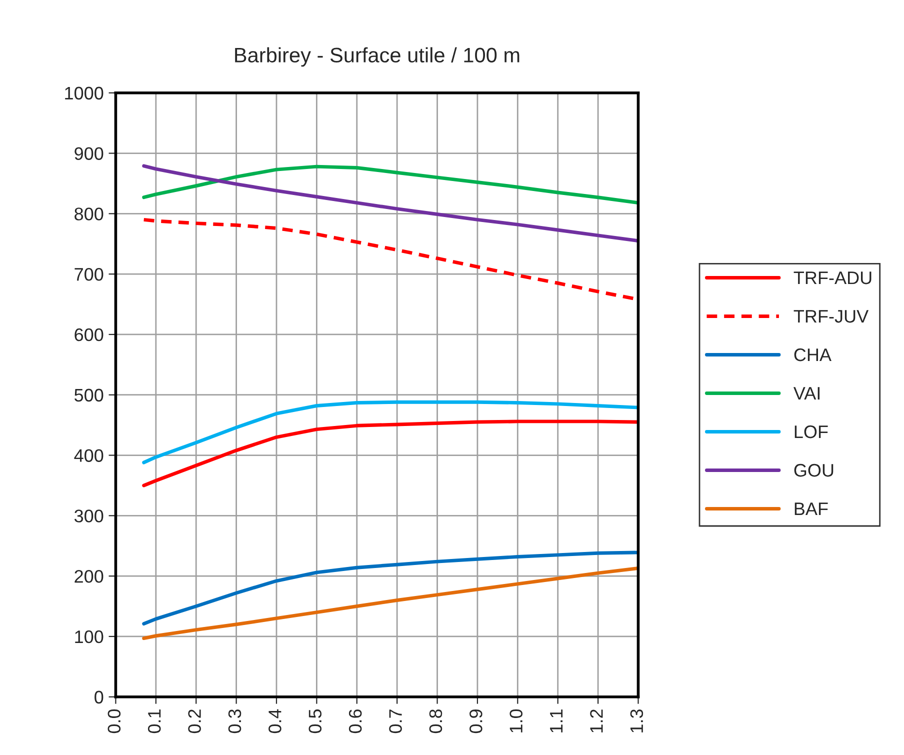  I want to click on legend-label: VAI, so click(806, 393).